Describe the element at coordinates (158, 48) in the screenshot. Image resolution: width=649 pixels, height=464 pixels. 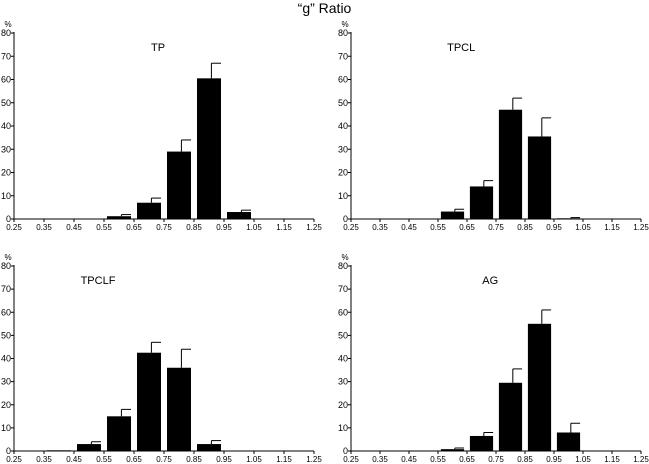
I see `panel-title: TP` at that location.